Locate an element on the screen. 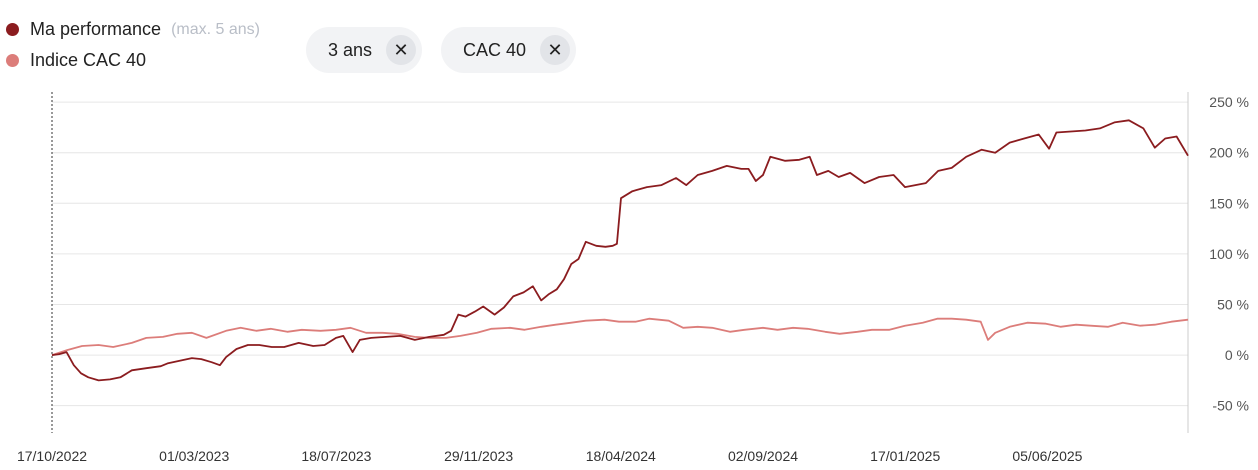 Image resolution: width=1258 pixels, height=470 pixels. x-tick-label: 17/10/2022 is located at coordinates (52, 456).